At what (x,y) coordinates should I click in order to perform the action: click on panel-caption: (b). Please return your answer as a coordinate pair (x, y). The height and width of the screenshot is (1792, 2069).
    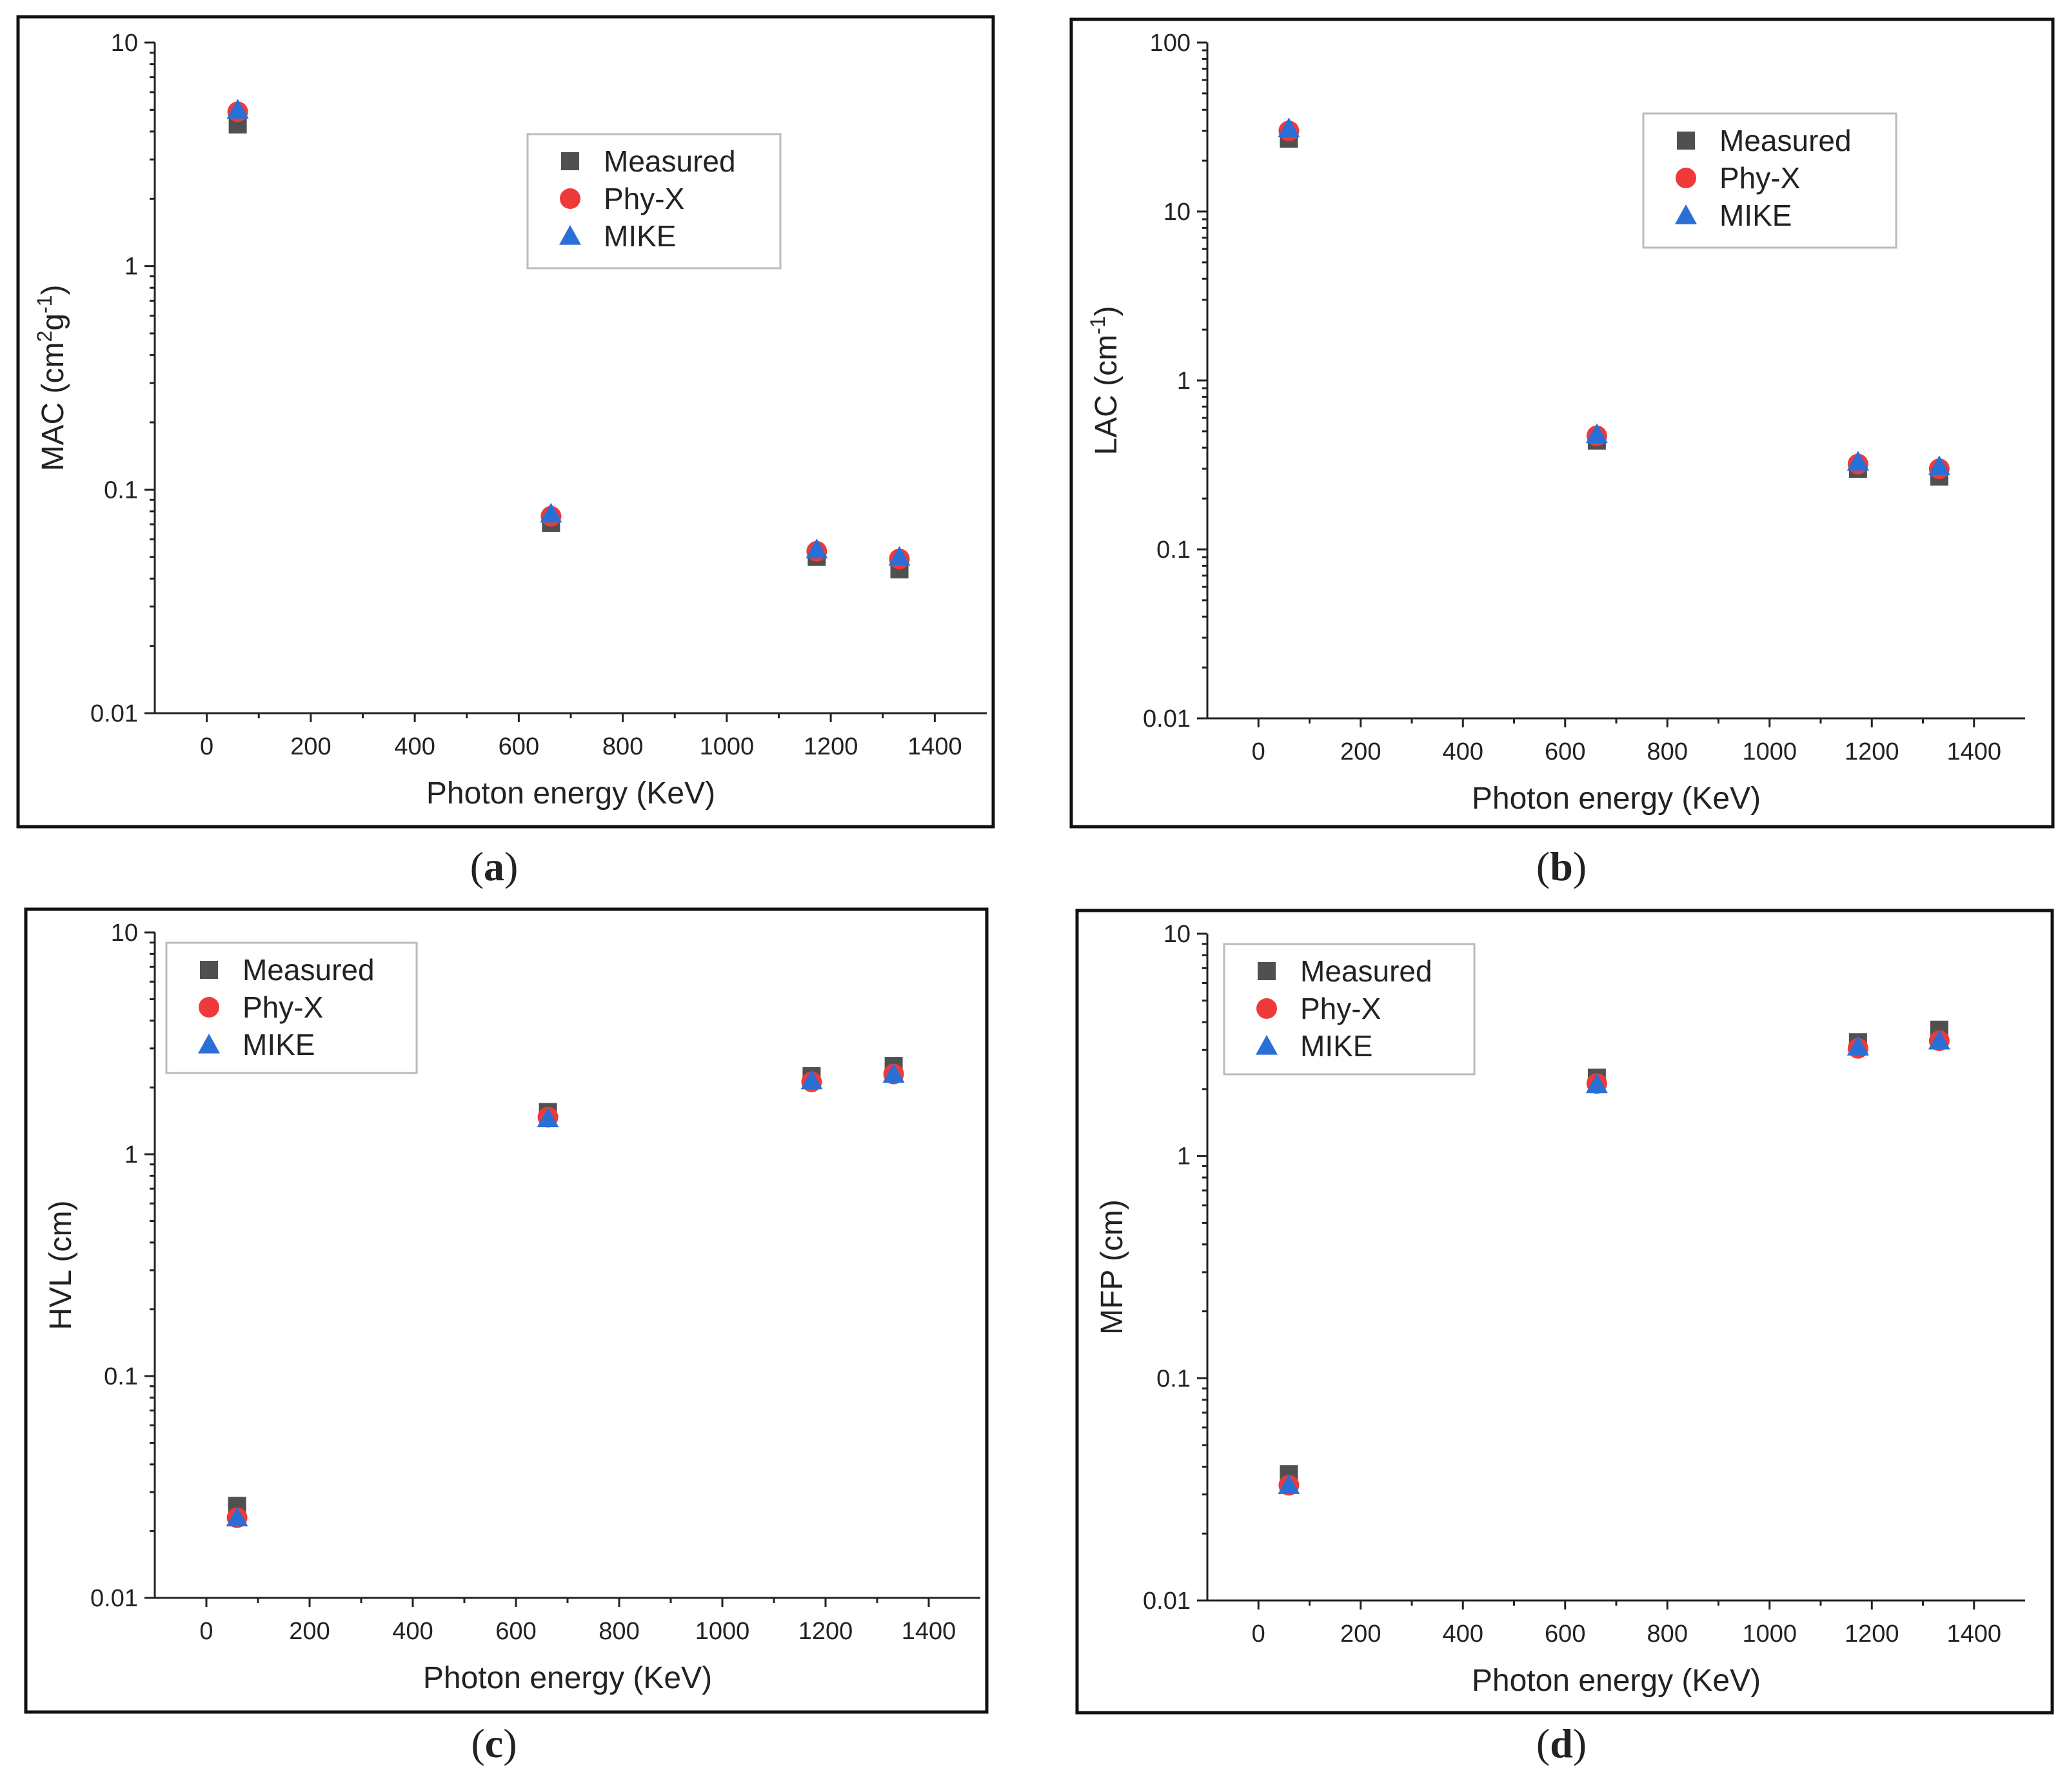
    Looking at the image, I should click on (1561, 866).